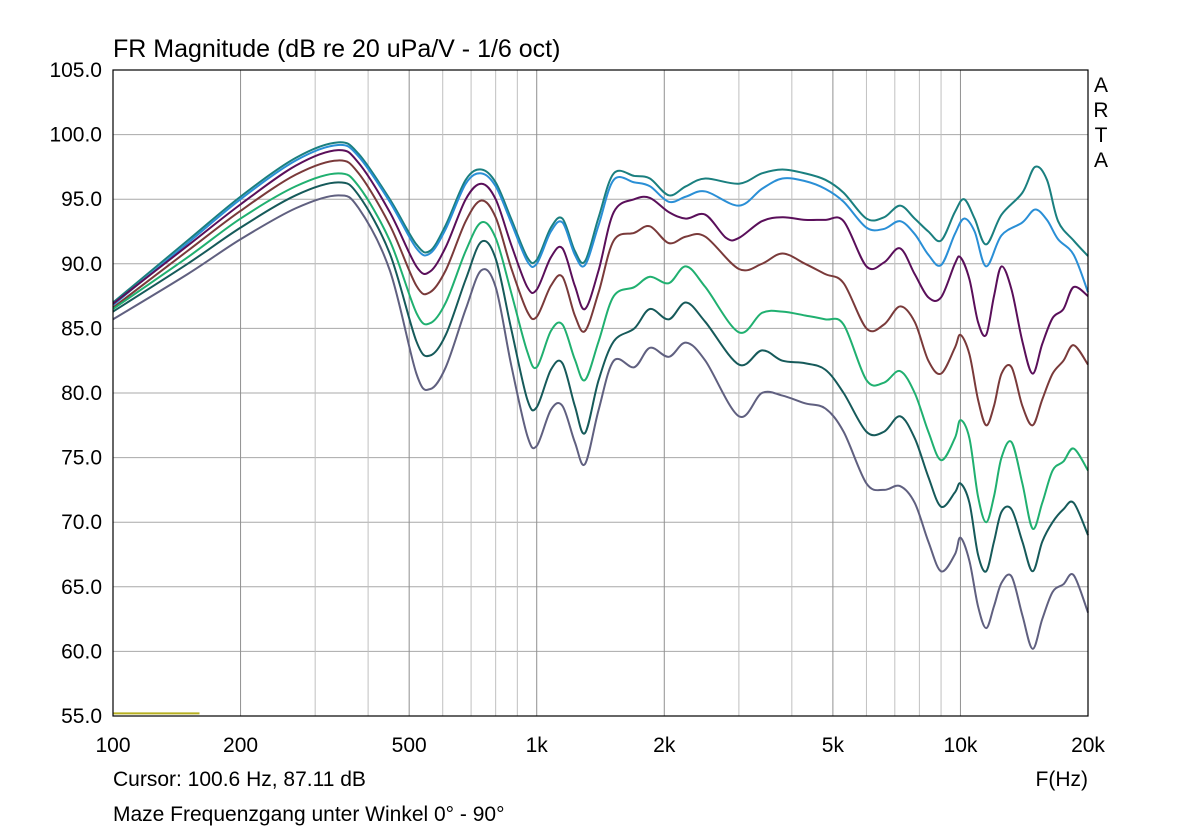  Describe the element at coordinates (81, 328) in the screenshot. I see `y-tick-label: 85.0` at that location.